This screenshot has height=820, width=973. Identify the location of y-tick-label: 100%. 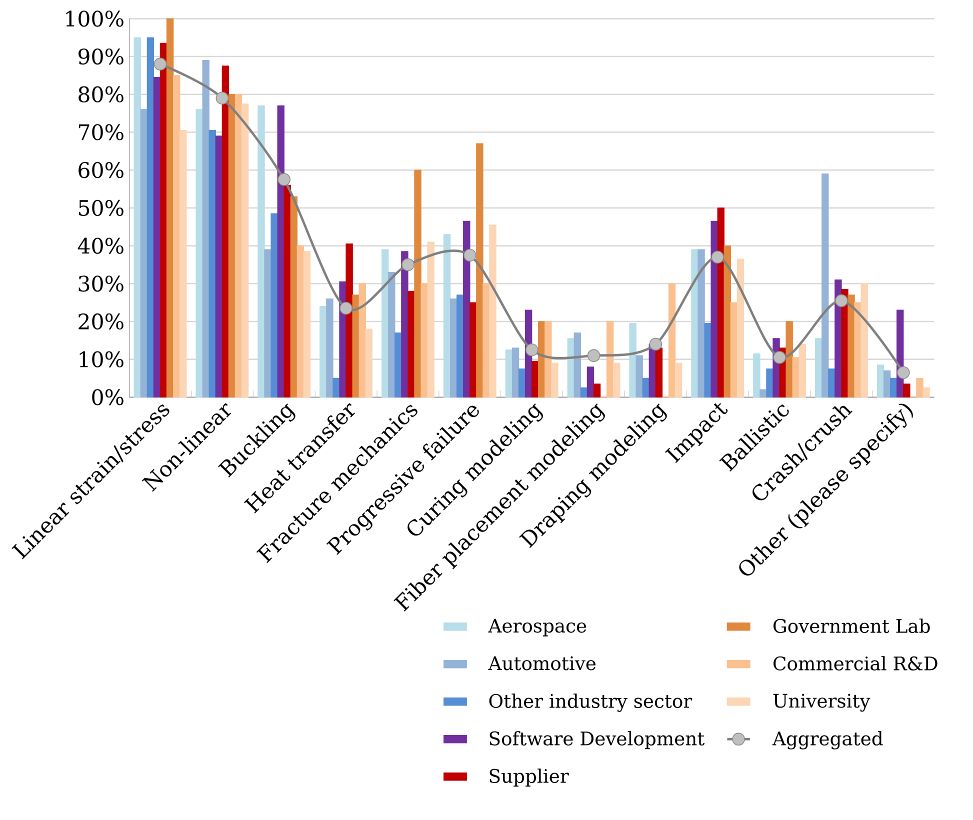
(95, 18).